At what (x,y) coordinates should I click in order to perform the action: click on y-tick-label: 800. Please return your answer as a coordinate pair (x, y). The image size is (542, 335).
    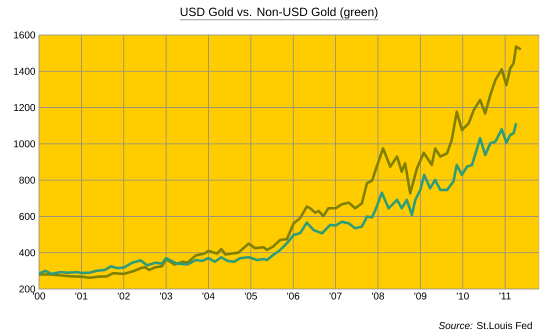
    Looking at the image, I should click on (27, 180).